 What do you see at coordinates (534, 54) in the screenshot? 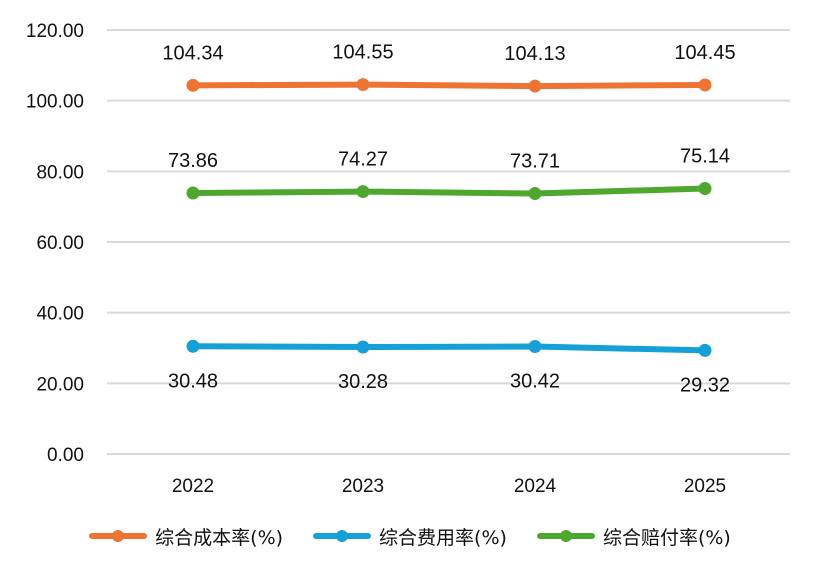
I see `data-label: 104.13` at bounding box center [534, 54].